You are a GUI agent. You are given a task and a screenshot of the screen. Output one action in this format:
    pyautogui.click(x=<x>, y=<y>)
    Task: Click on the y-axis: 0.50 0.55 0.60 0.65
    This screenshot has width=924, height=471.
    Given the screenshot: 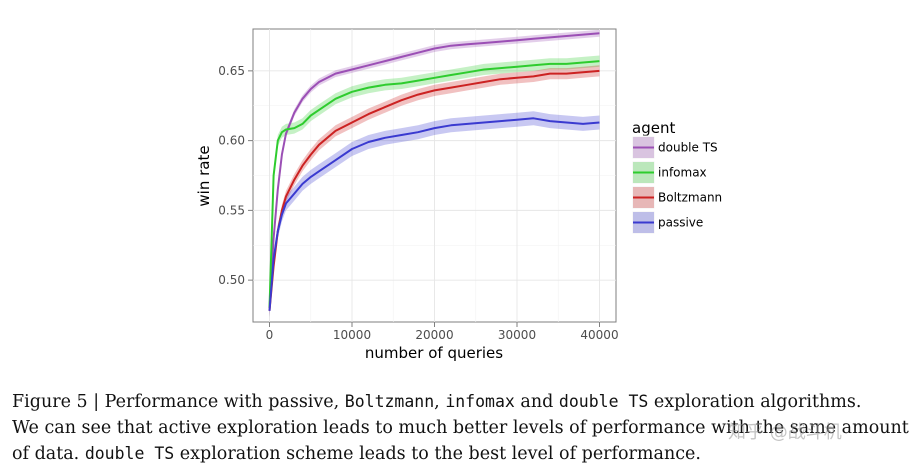 What is the action you would take?
    pyautogui.click(x=235, y=175)
    